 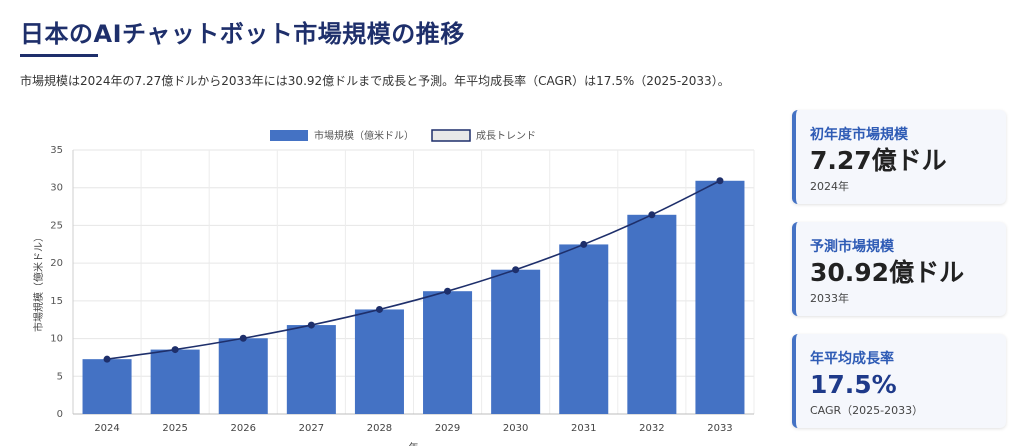 I want to click on y-tick-label: 0, so click(x=60, y=414).